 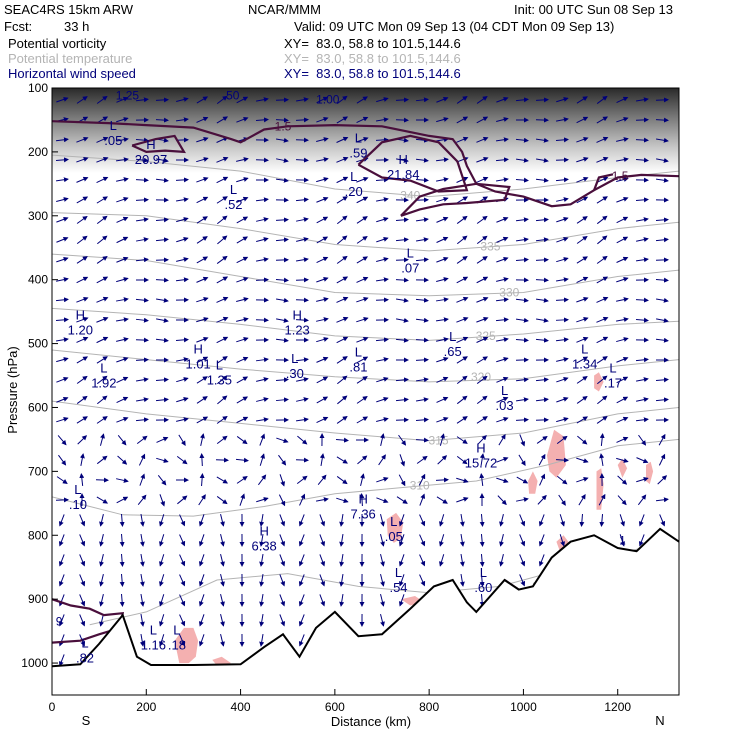 What do you see at coordinates (12, 389) in the screenshot?
I see `y-axis-label: Pressure (hPa)` at bounding box center [12, 389].